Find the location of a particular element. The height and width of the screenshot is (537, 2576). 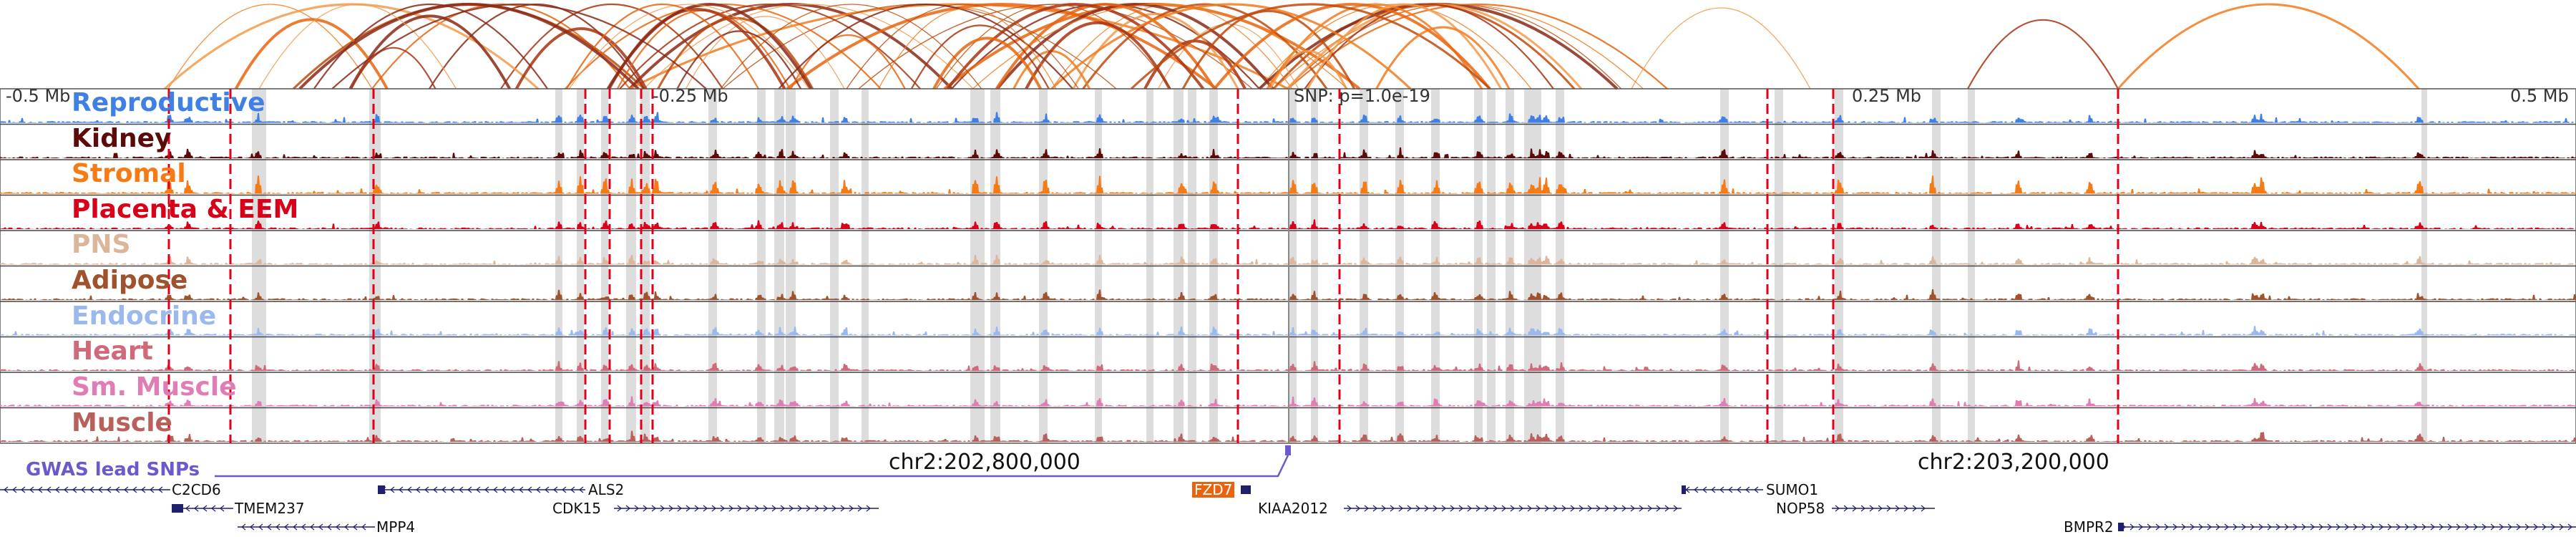

gene-label-bmpr2: BMPR2 is located at coordinates (2089, 527).